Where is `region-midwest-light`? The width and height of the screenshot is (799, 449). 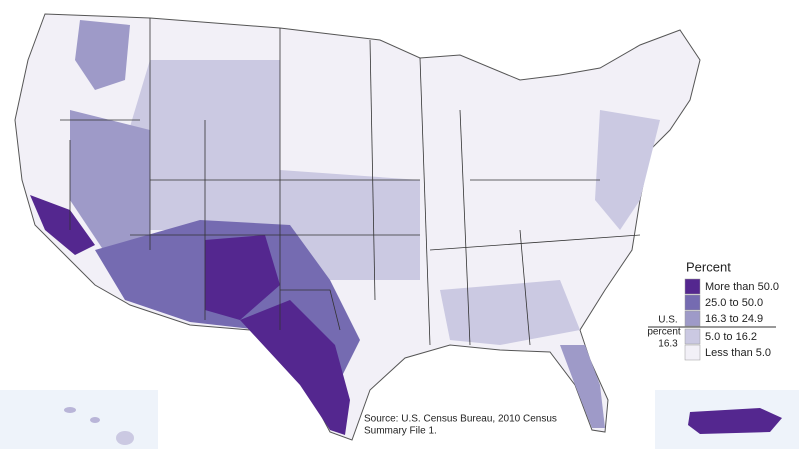
region-midwest-light is located at coordinates (200, 145).